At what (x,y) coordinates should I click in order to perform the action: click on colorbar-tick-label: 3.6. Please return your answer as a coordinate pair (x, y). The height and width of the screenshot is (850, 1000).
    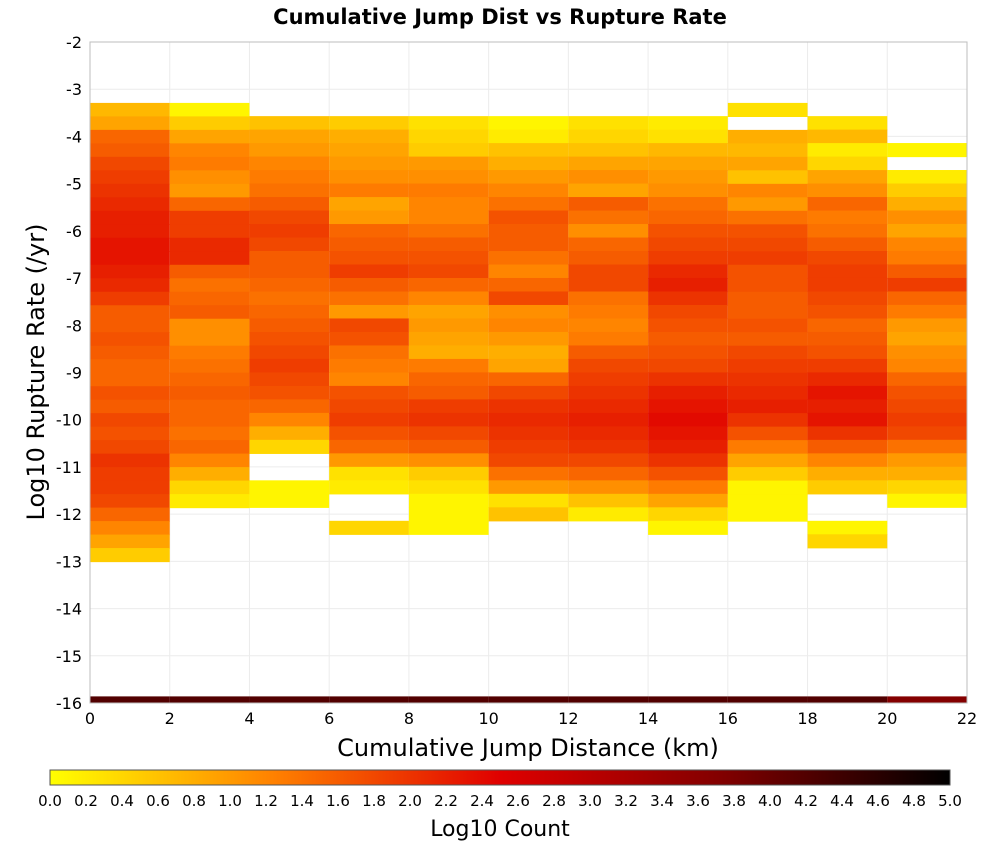
    Looking at the image, I should click on (698, 801).